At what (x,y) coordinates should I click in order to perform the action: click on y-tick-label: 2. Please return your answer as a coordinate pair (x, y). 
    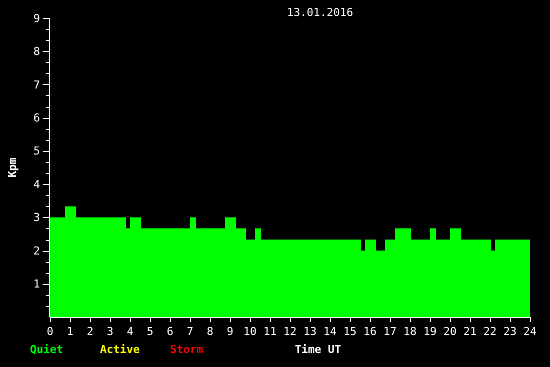
    Looking at the image, I should click on (36, 251).